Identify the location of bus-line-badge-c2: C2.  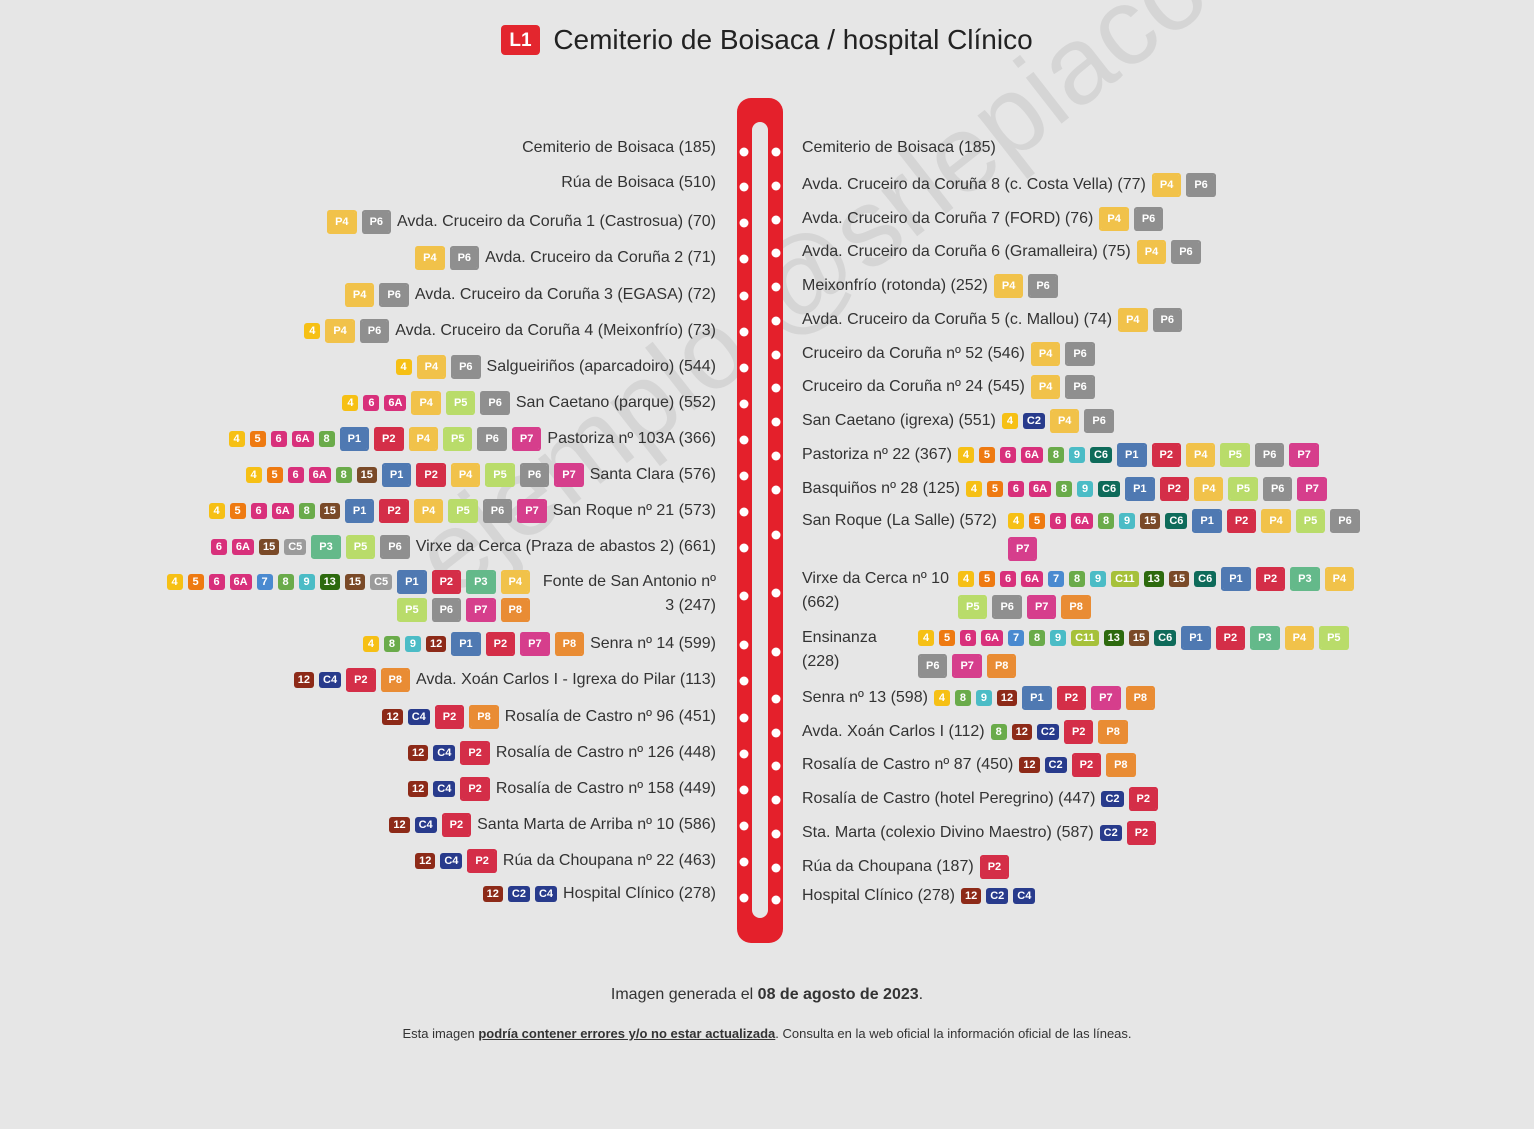
(518, 894).